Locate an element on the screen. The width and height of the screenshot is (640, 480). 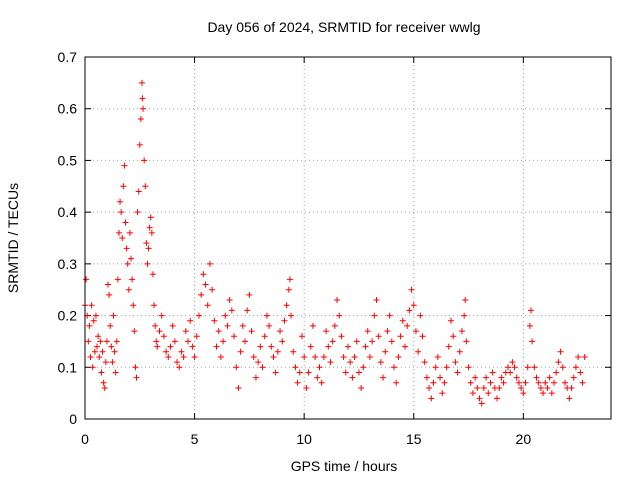
y-tick-label: 0.7 is located at coordinates (68, 57).